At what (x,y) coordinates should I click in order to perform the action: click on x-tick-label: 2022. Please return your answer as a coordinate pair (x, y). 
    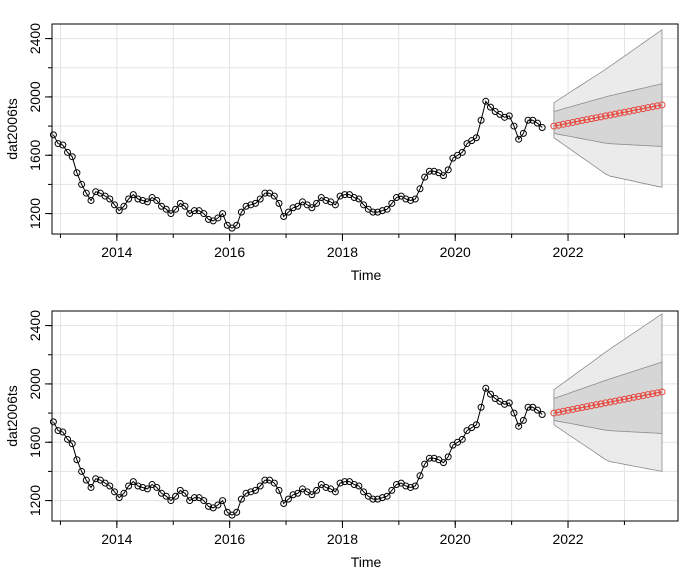
    Looking at the image, I should click on (567, 539).